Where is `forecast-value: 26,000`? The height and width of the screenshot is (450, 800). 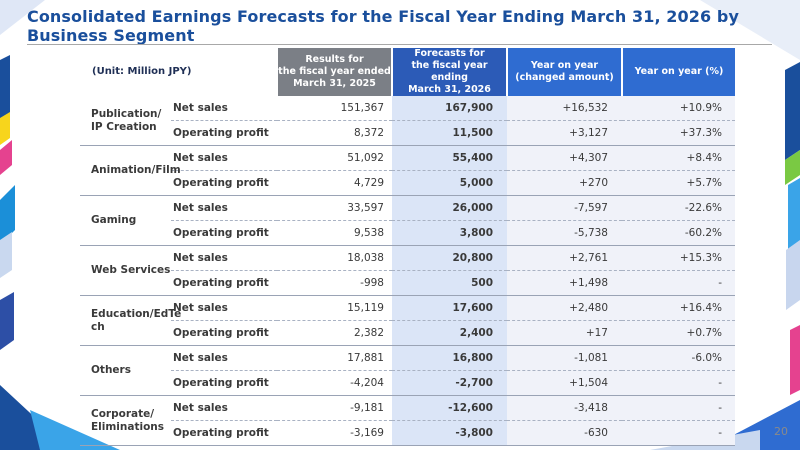
forecast-value: 26,000 is located at coordinates (449, 208).